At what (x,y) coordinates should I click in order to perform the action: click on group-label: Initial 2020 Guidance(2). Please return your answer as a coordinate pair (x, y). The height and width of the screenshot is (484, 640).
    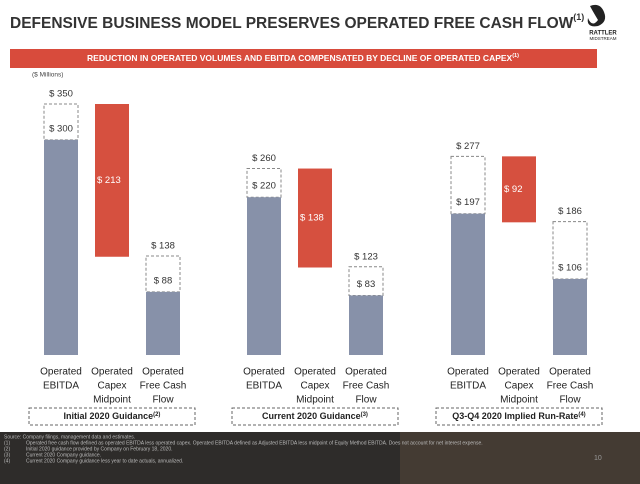
    Looking at the image, I should click on (112, 416).